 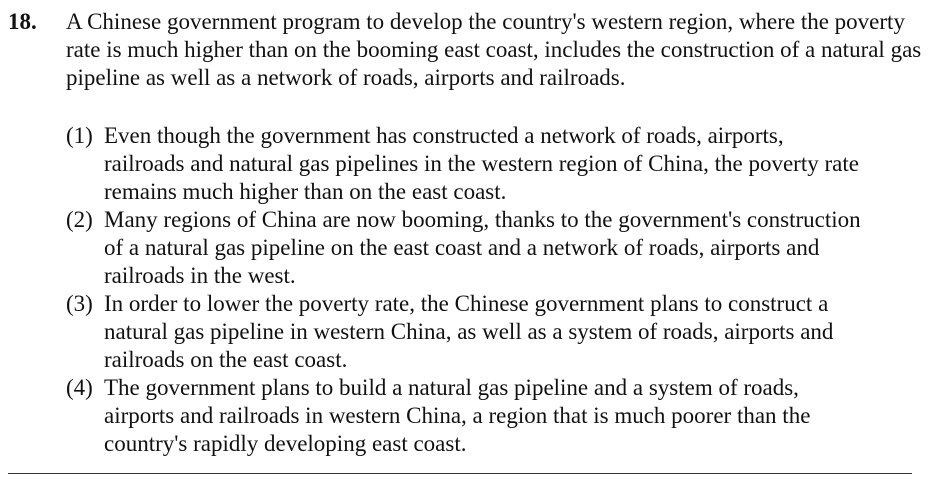 I want to click on option-number: (2), so click(x=79, y=219).